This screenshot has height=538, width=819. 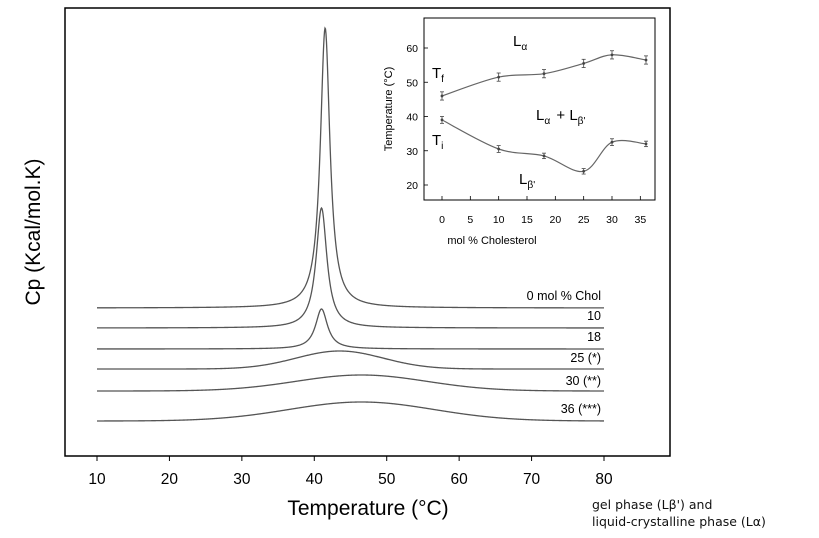 I want to click on inset-x-tick-label: 15, so click(x=527, y=220).